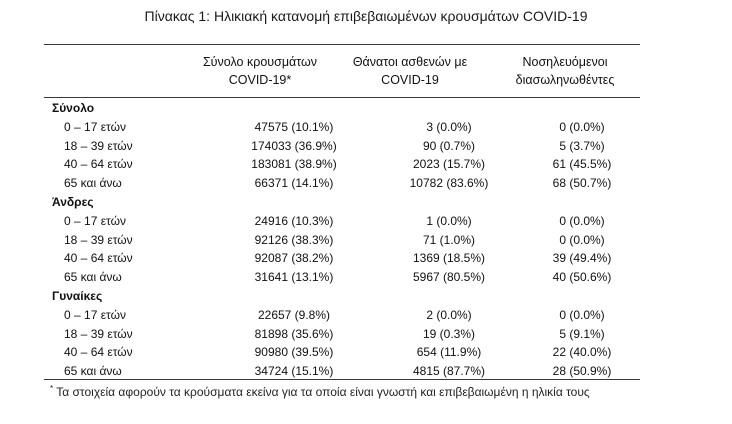 This screenshot has height=424, width=732. Describe the element at coordinates (582, 258) in the screenshot. I see `intubated-cell: 39 (49.4%)` at that location.